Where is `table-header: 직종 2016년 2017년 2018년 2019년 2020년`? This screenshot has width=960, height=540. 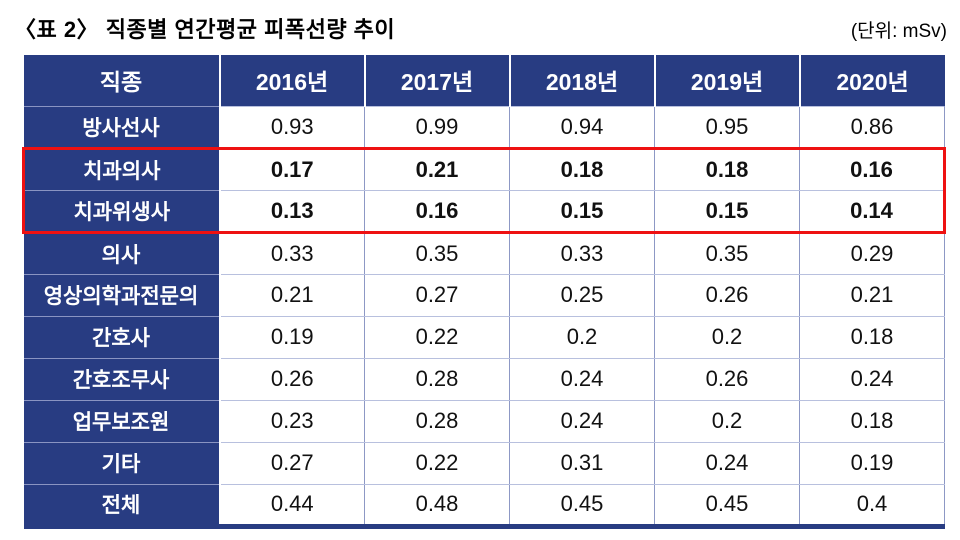
table-header: 직종 2016년 2017년 2018년 2019년 2020년 is located at coordinates (484, 80).